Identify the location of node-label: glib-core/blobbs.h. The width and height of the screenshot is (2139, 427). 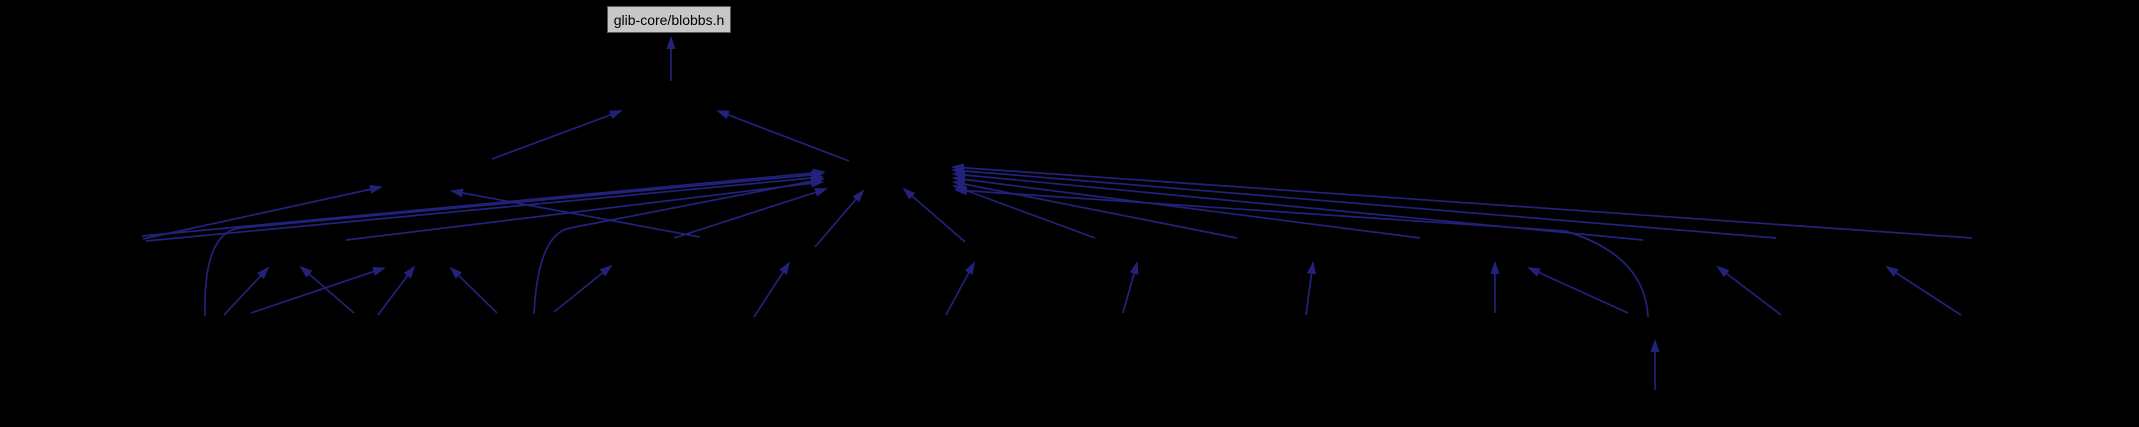
(669, 19).